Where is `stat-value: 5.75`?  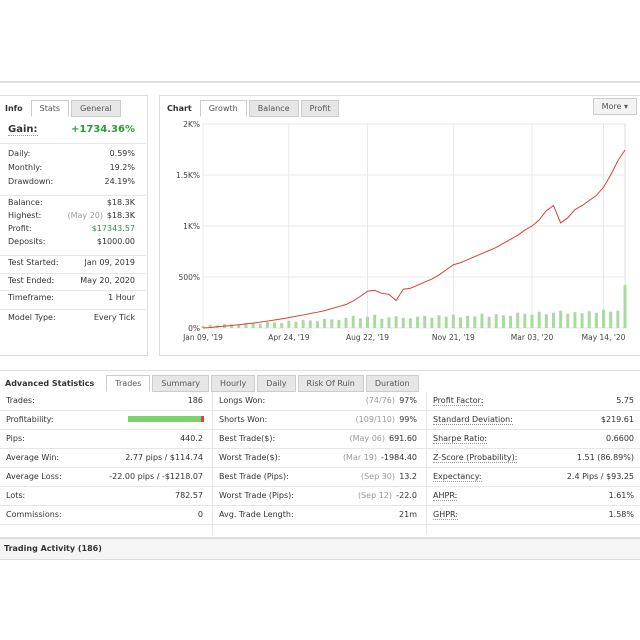
stat-value: 5.75 is located at coordinates (625, 400).